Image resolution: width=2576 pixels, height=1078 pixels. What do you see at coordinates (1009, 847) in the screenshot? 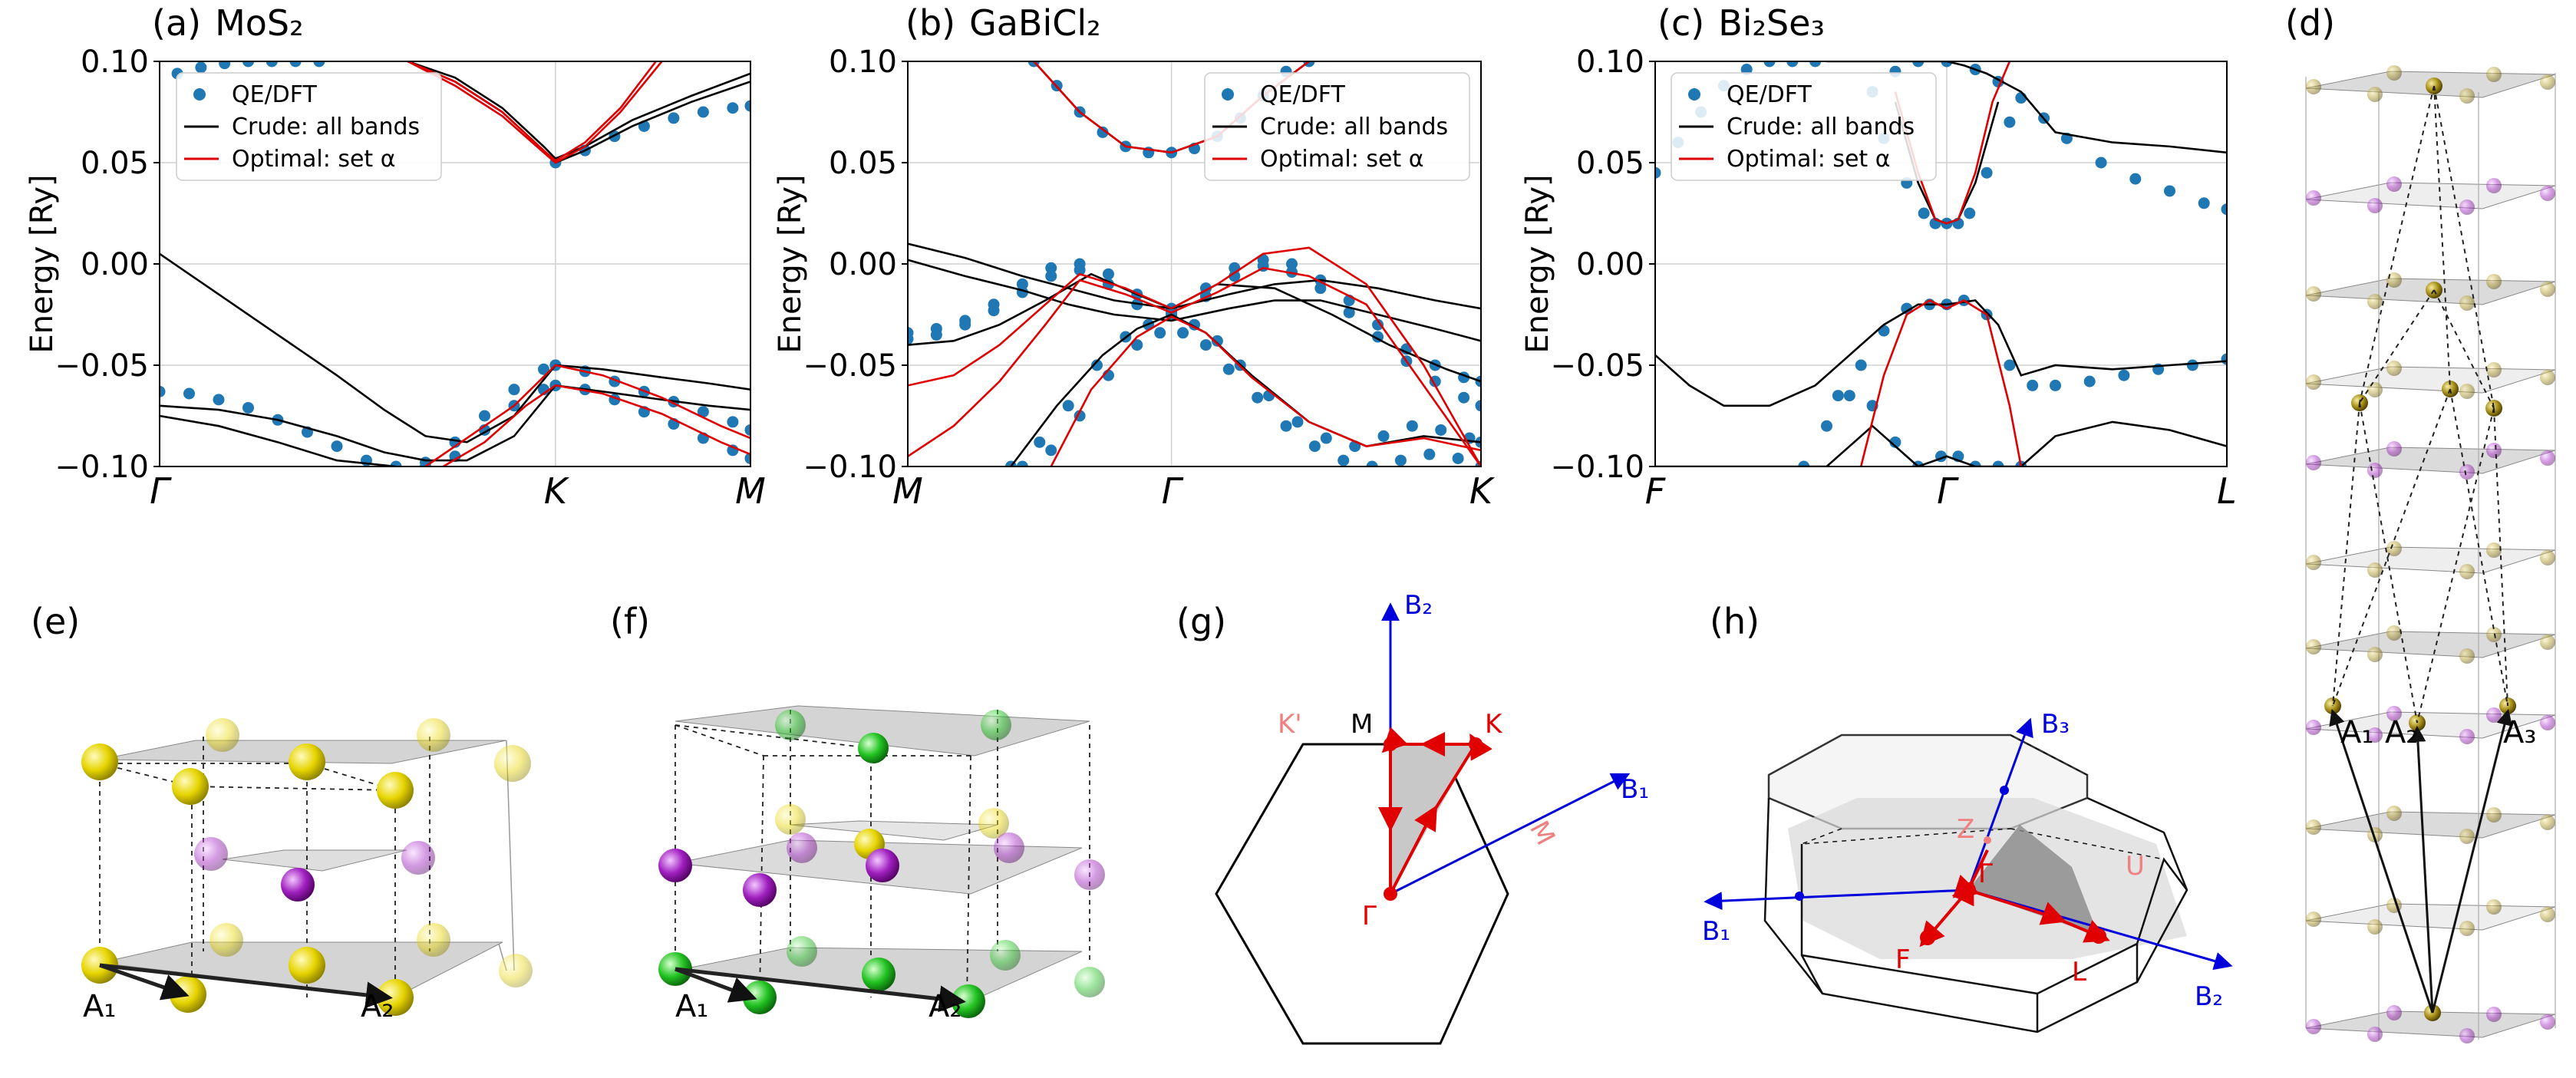
I see `atom-bi-faded` at bounding box center [1009, 847].